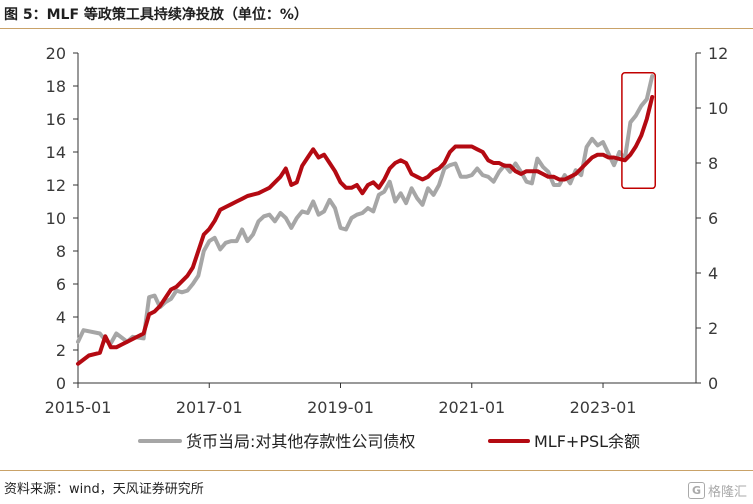 The width and height of the screenshot is (753, 504). I want to click on x-tick-label: 2021-01, so click(471, 407).